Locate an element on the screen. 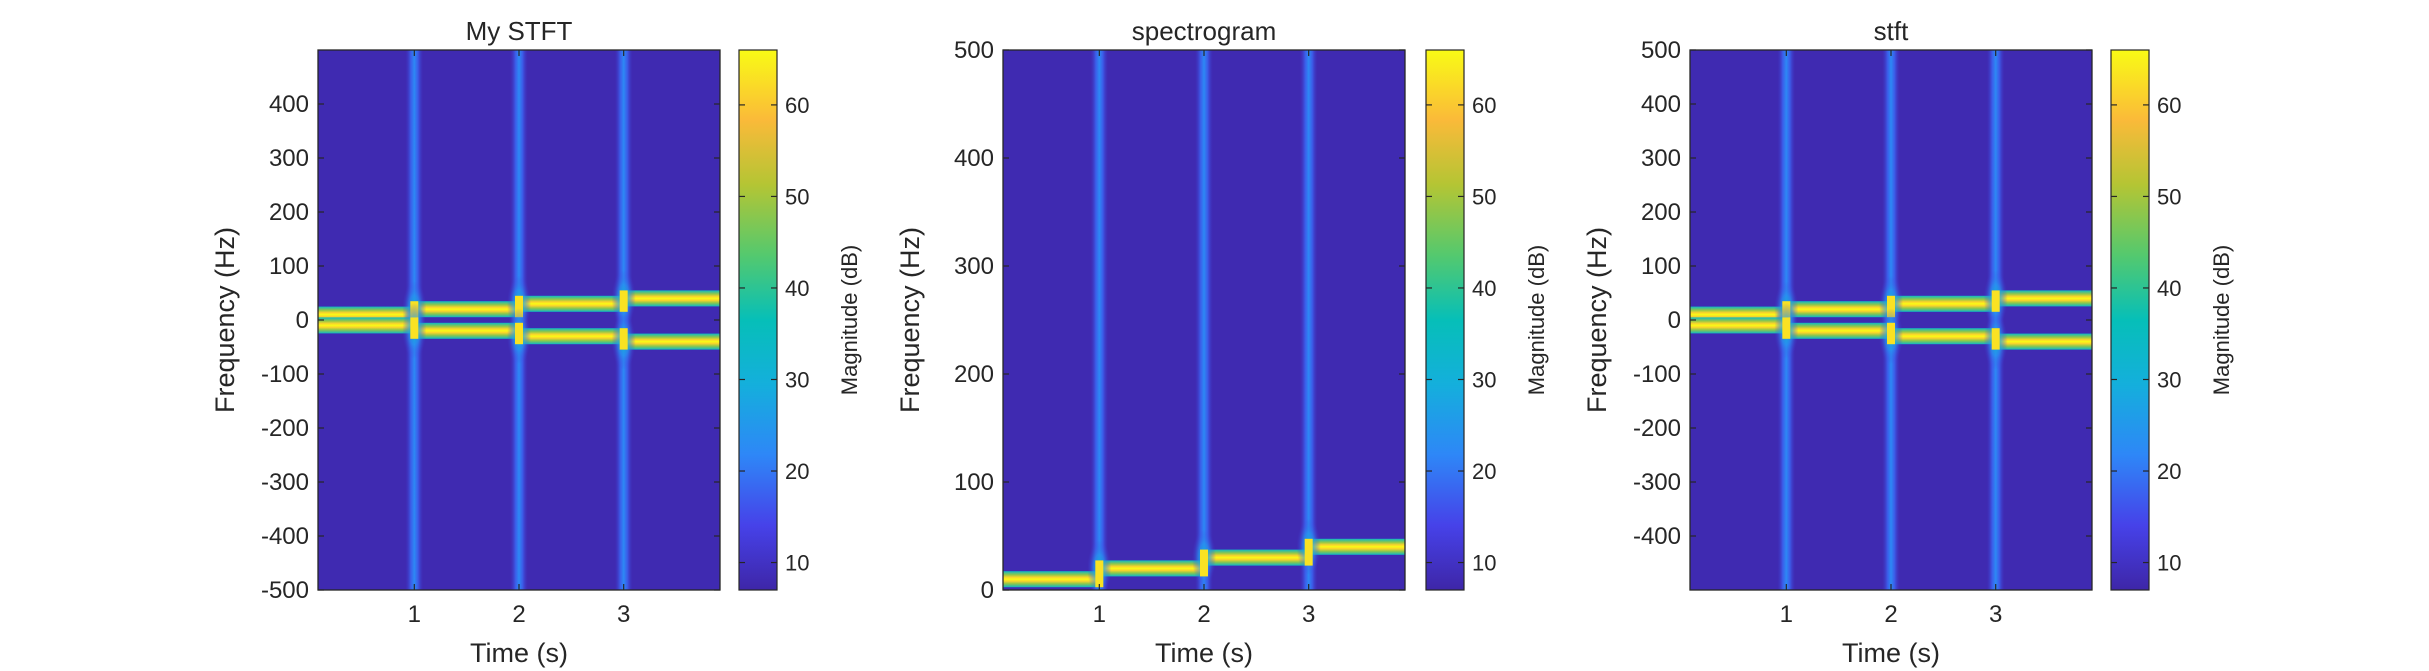  chart-title: My STFT is located at coordinates (519, 31).